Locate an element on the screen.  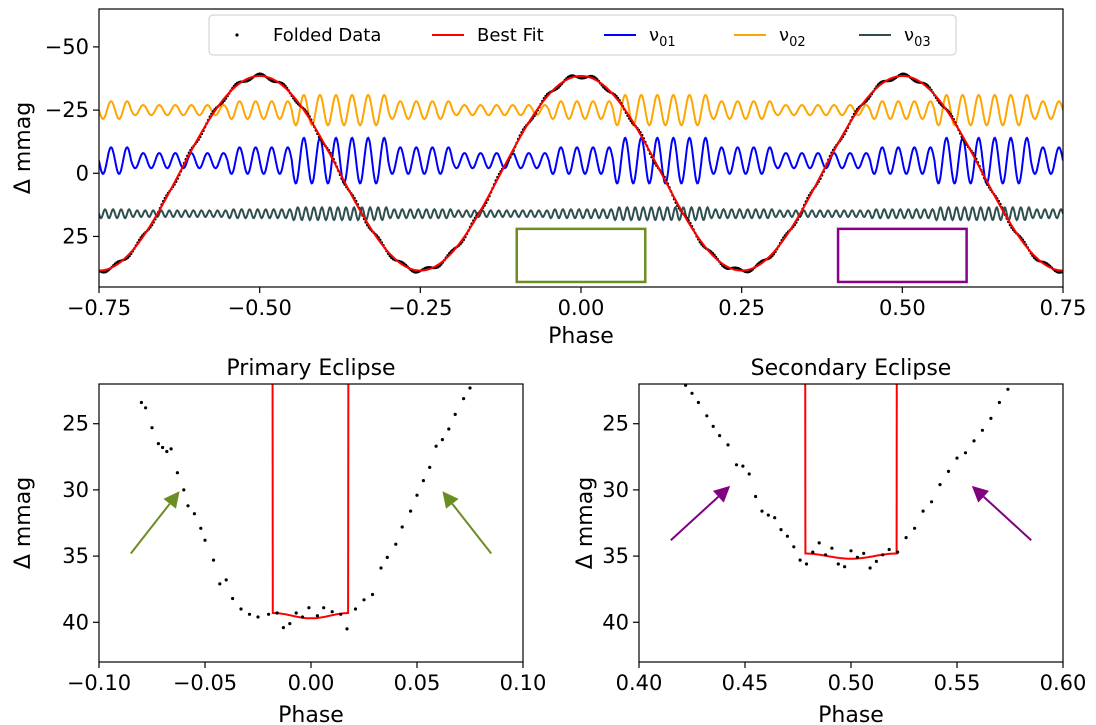
x-tick-label: 0.10 is located at coordinates (523, 683).